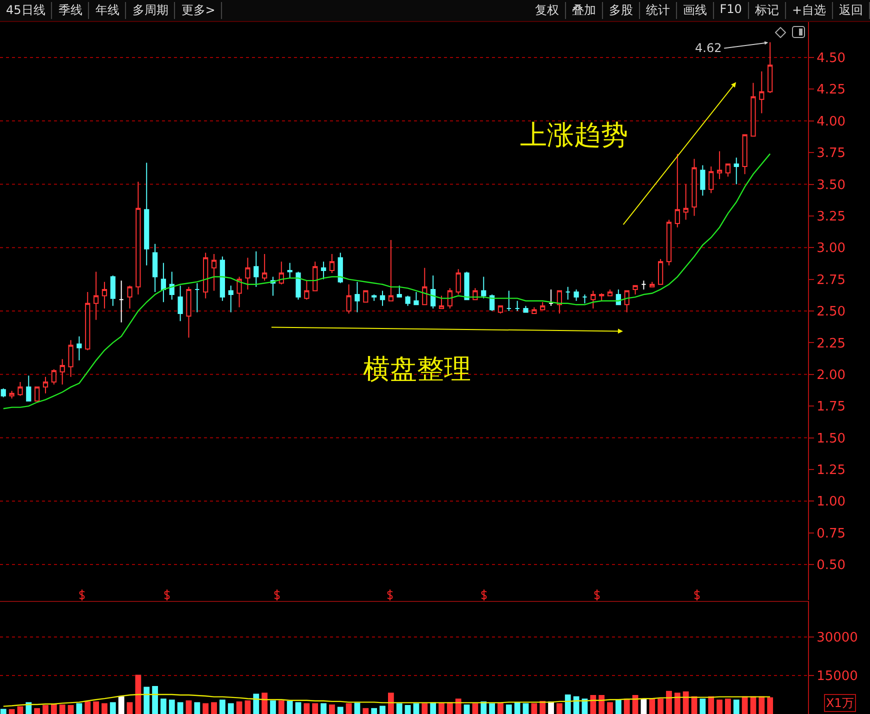 The width and height of the screenshot is (870, 714). I want to click on text: 复权, so click(547, 10).